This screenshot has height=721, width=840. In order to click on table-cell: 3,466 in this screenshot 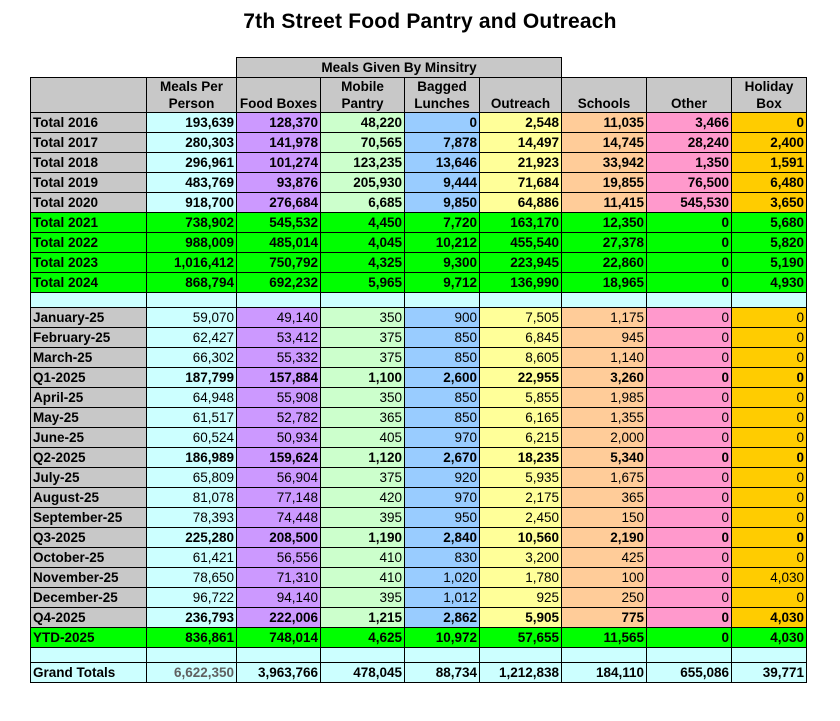, I will do `click(689, 122)`.